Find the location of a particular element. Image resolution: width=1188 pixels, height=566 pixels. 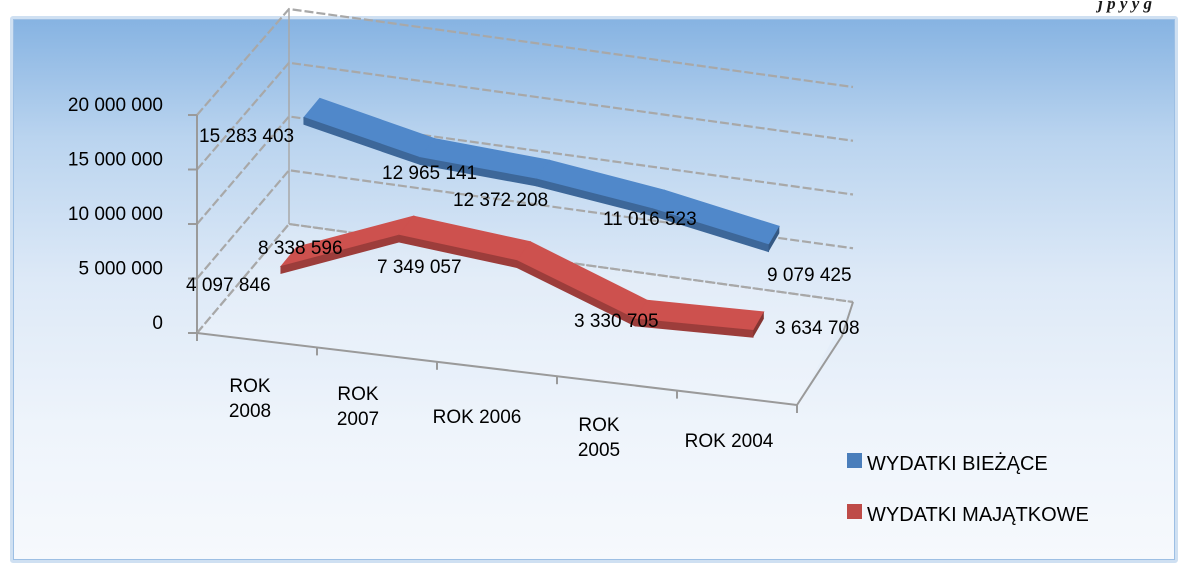

data-label: 7 349 057 is located at coordinates (419, 267).